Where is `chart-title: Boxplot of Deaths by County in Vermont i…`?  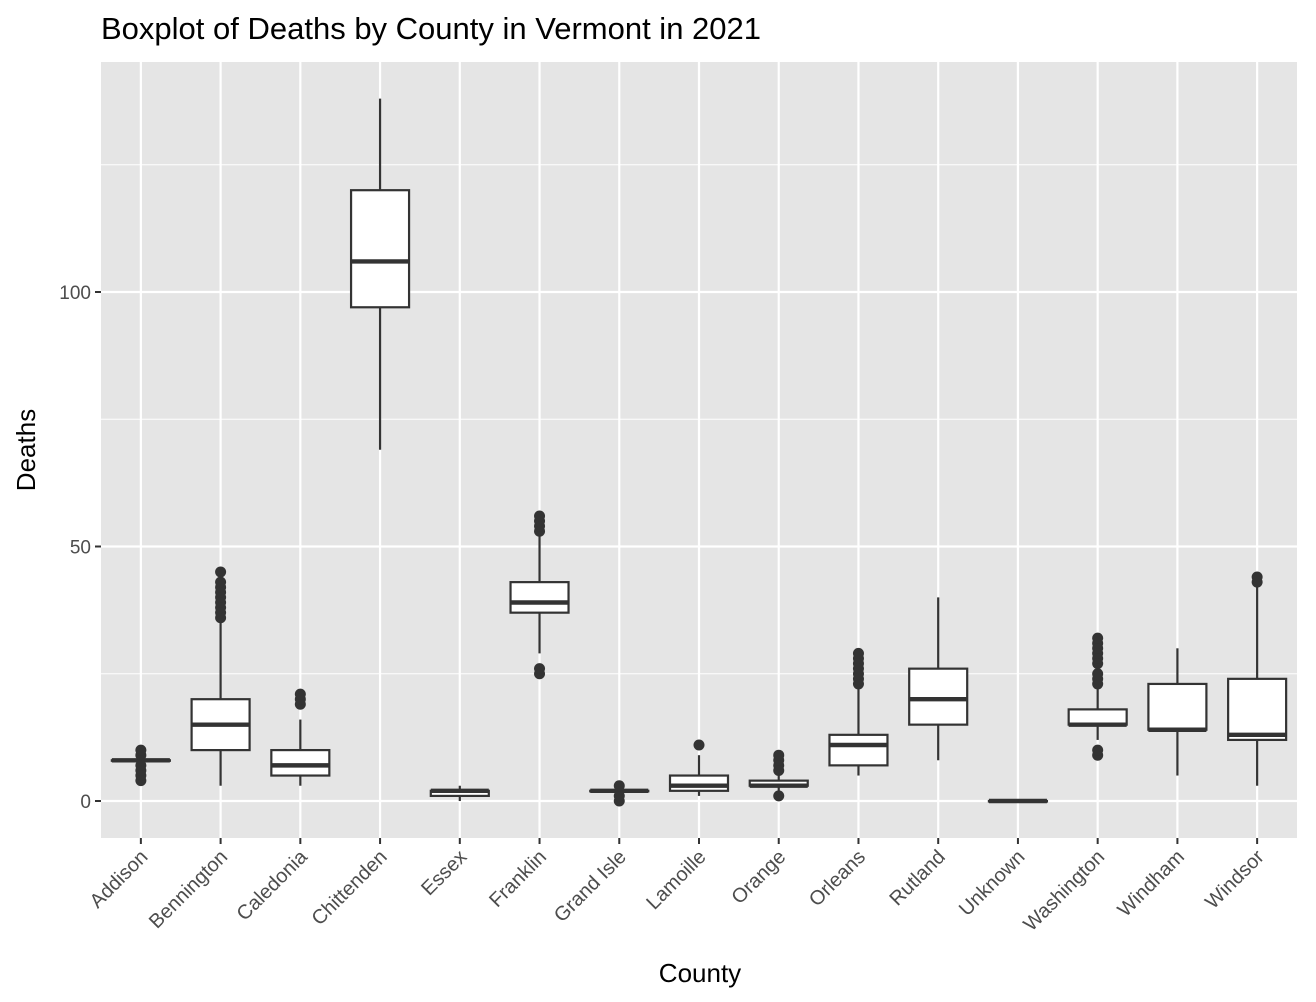
chart-title: Boxplot of Deaths by County in Vermont i… is located at coordinates (431, 28).